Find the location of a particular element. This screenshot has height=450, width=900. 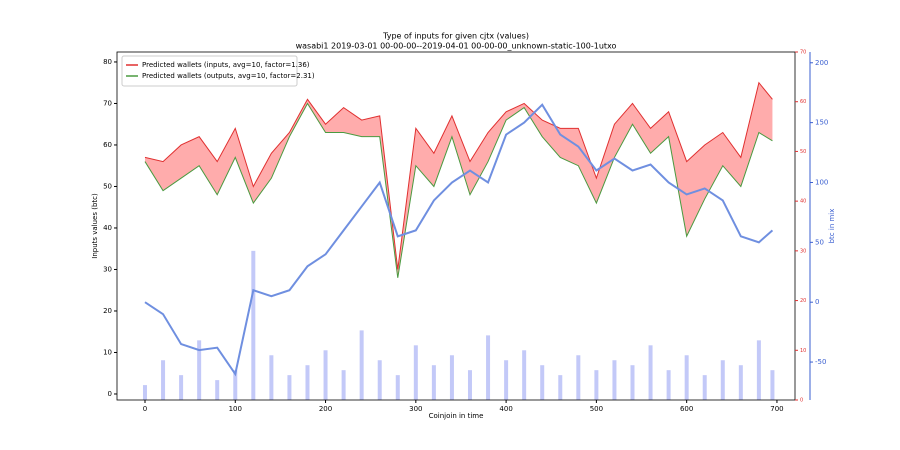

legend-box is located at coordinates (209, 71).